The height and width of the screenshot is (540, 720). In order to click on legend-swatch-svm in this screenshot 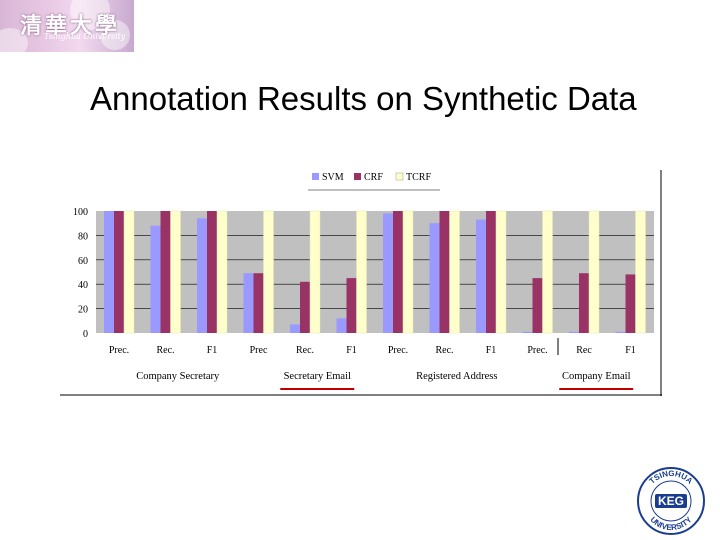, I will do `click(315, 176)`.